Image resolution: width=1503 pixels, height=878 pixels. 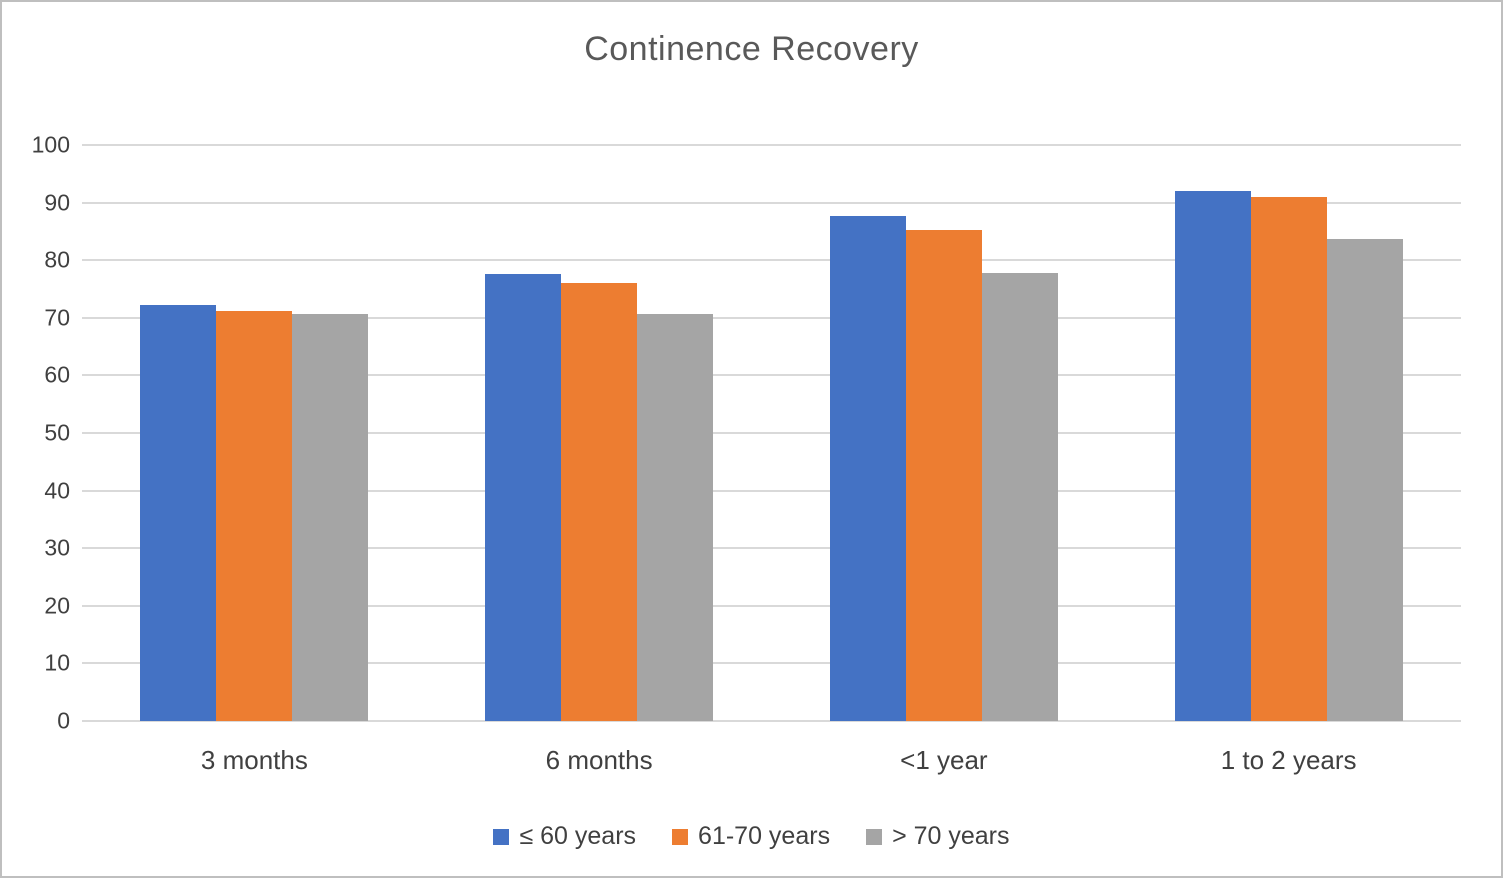 I want to click on x-axis-label-1-to-2-years: 1 to 2 years, so click(x=1288, y=760).